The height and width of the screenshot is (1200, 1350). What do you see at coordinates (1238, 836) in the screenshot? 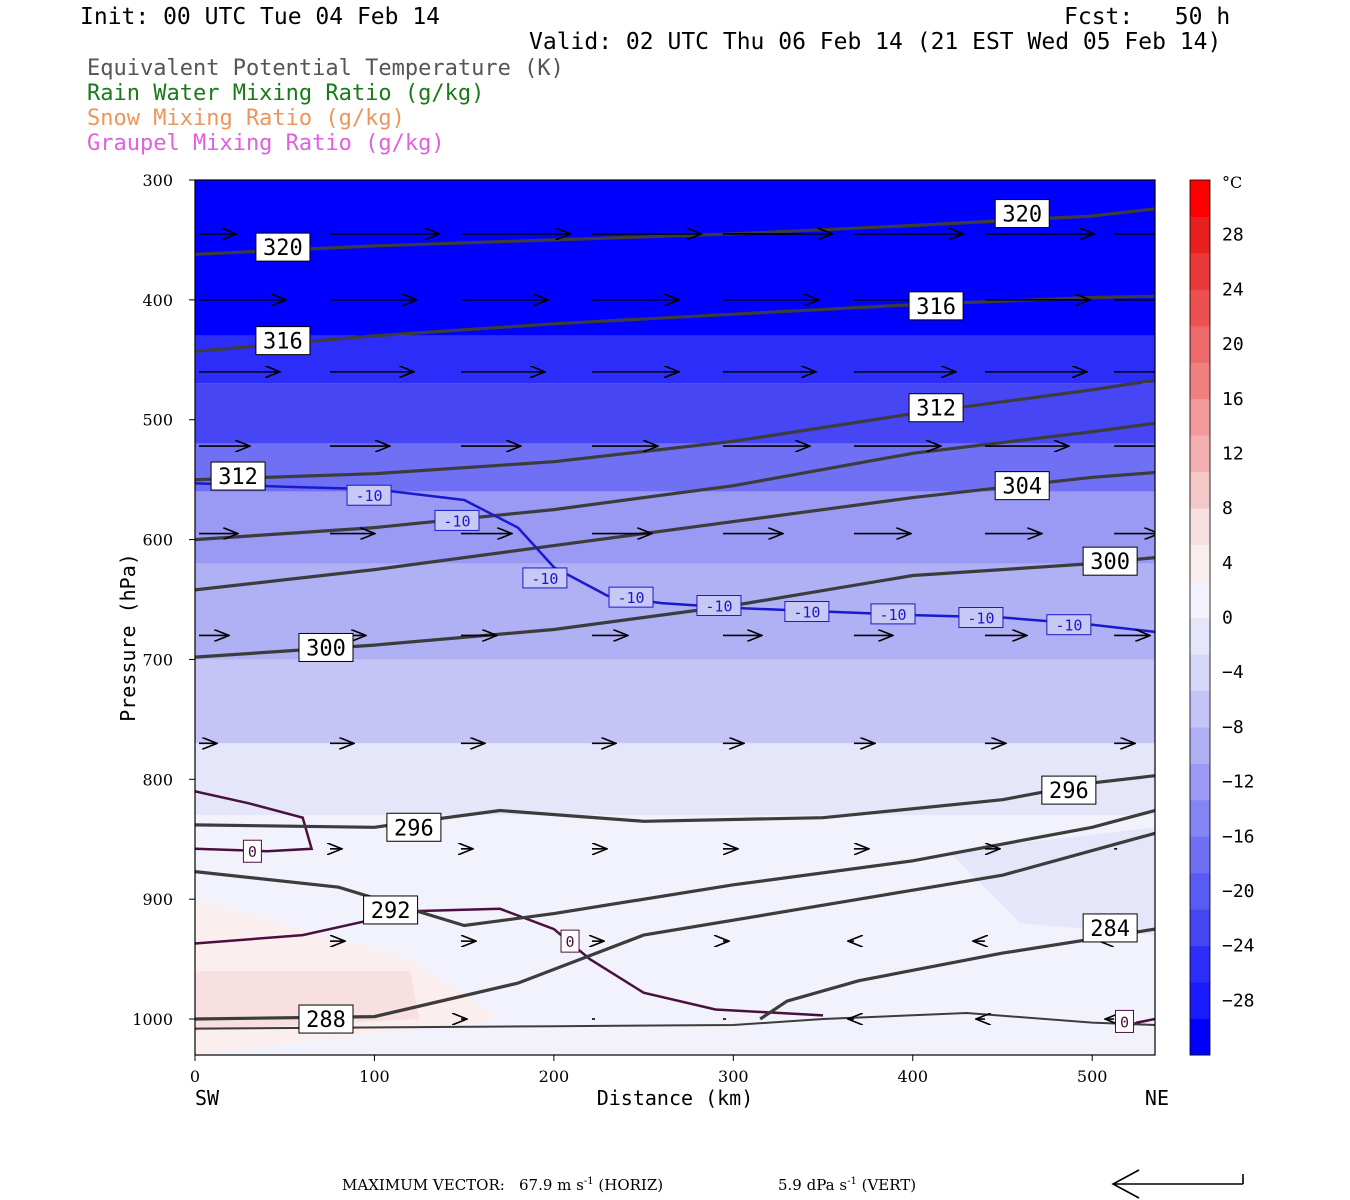
I see `colorbar-label: −16` at bounding box center [1238, 836].